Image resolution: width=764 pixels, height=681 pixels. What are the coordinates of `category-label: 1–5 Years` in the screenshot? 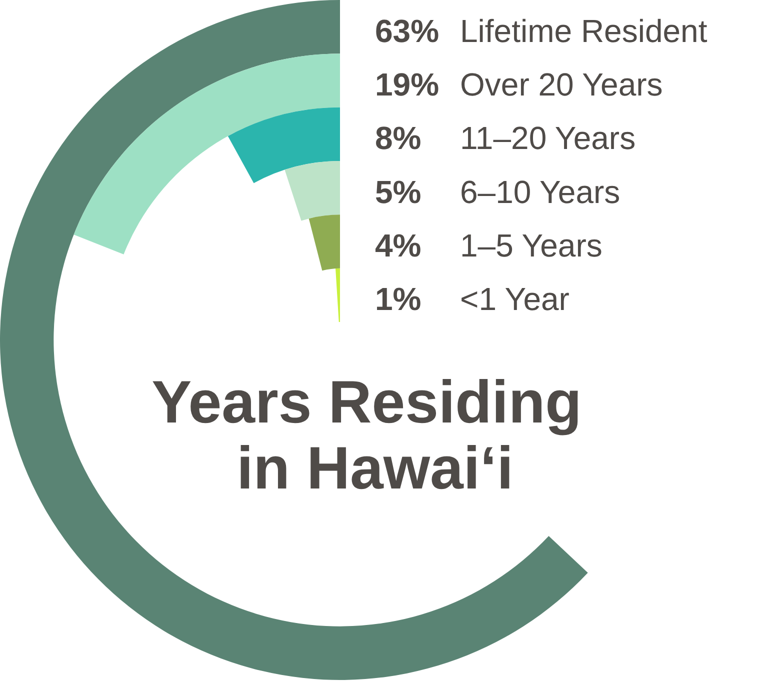 It's located at (531, 246).